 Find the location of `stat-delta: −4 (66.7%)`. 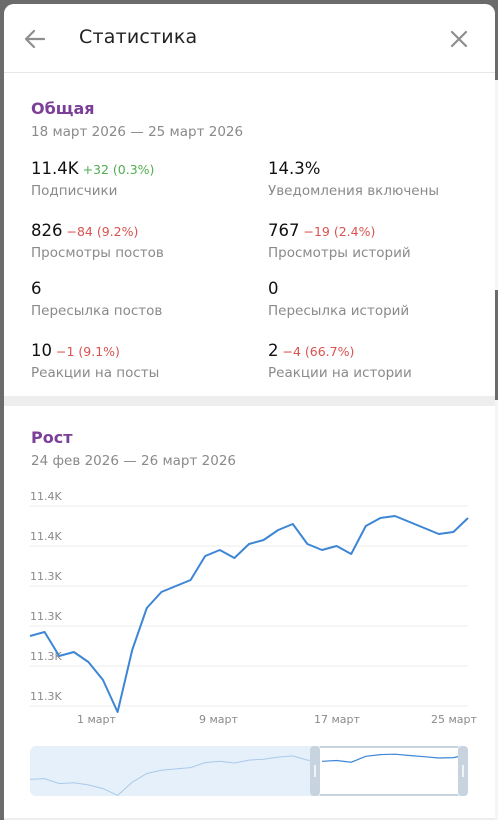

stat-delta: −4 (66.7%) is located at coordinates (318, 351).